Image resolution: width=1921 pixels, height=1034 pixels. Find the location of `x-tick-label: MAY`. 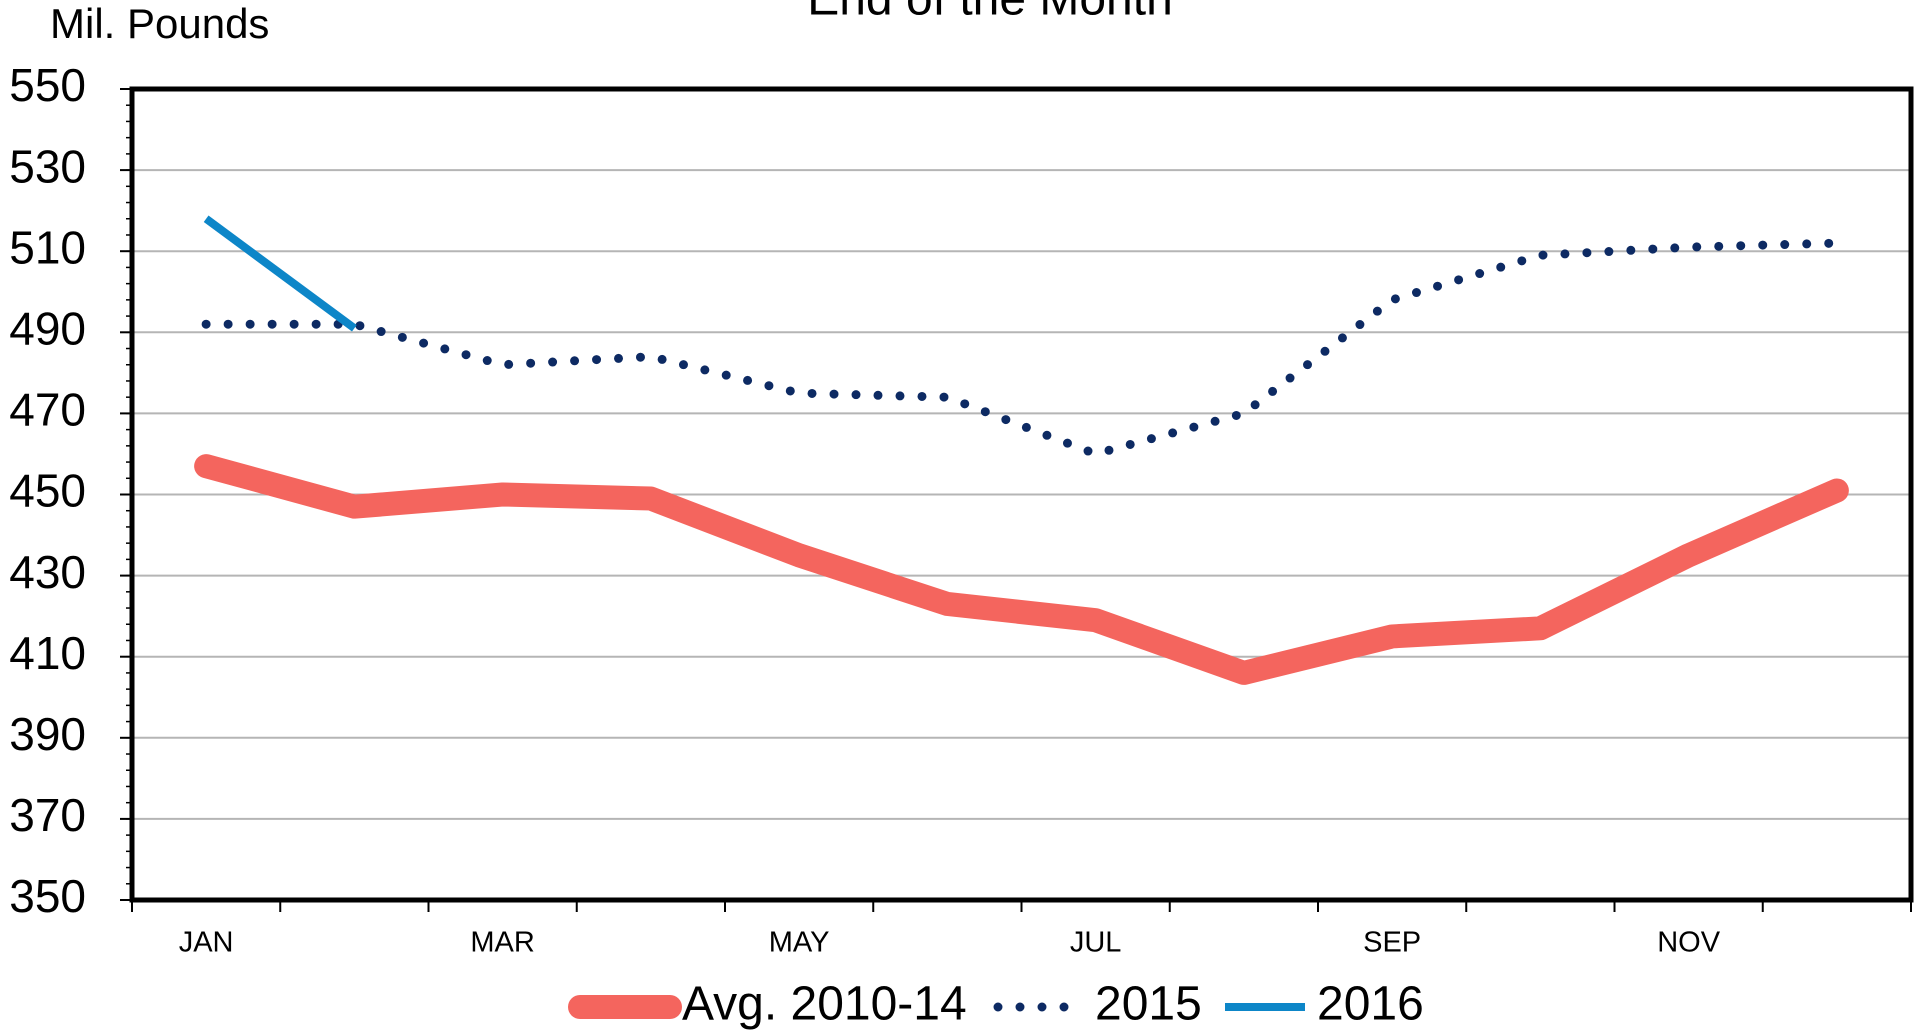

x-tick-label: MAY is located at coordinates (799, 943).